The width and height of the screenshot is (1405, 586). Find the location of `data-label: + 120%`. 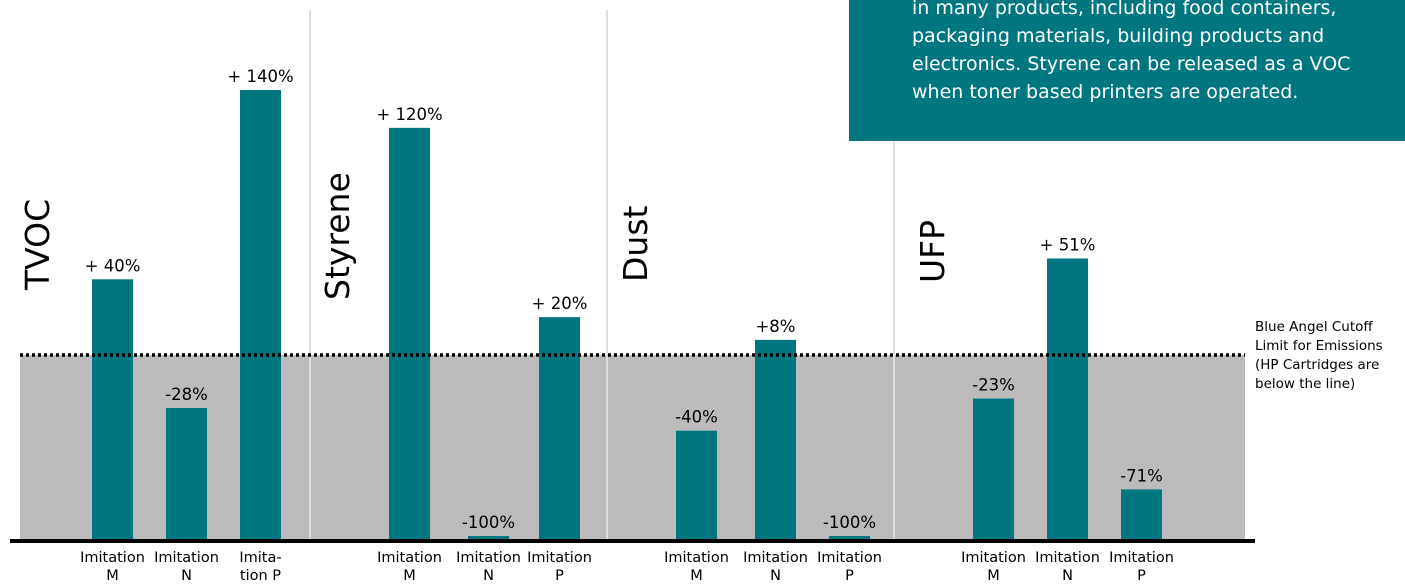

data-label: + 120% is located at coordinates (409, 114).